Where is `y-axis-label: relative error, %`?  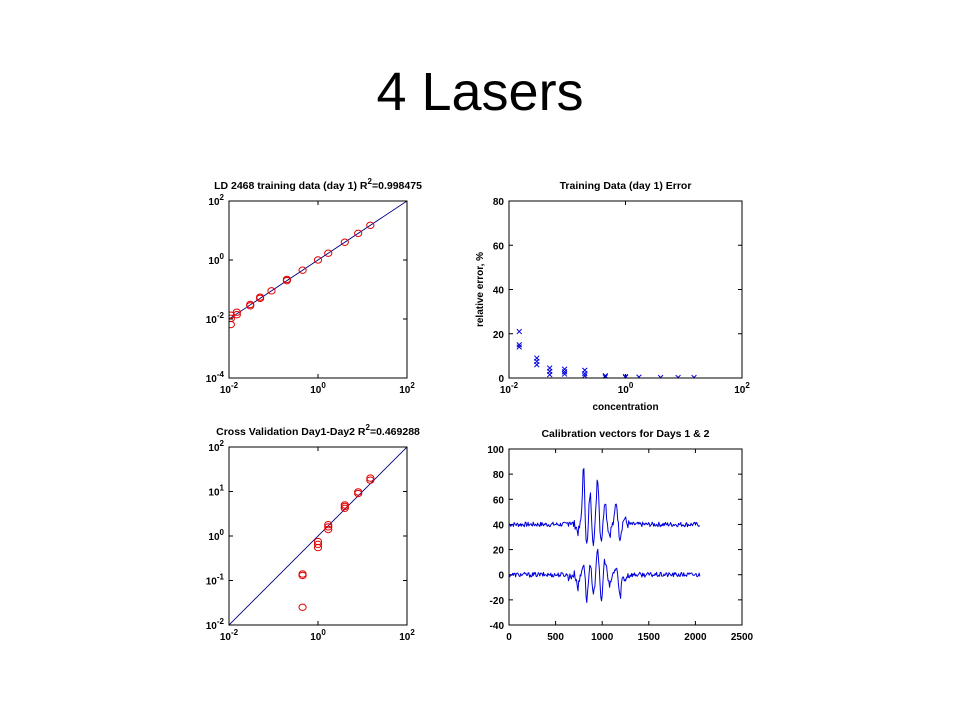 y-axis-label: relative error, % is located at coordinates (480, 289).